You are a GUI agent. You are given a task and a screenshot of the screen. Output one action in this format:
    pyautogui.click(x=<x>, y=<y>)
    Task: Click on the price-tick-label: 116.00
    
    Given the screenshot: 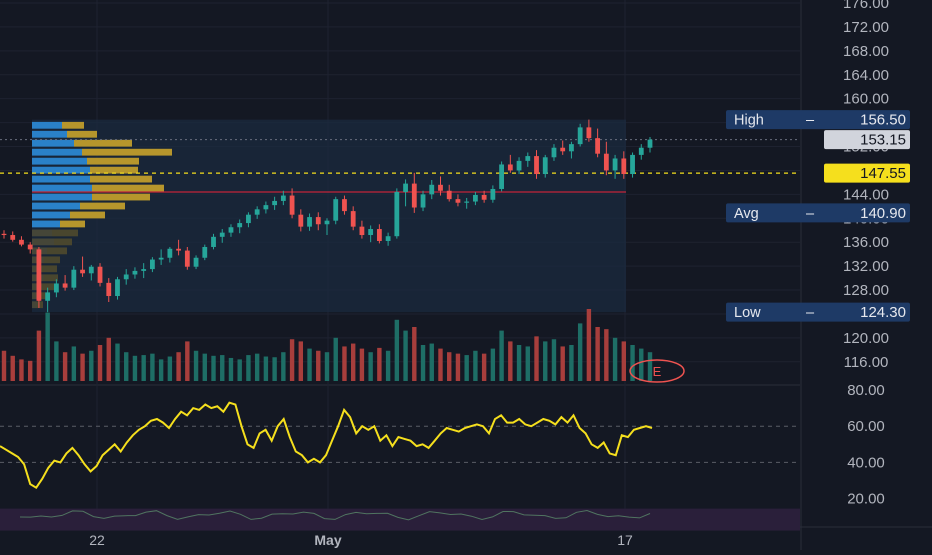 What is the action you would take?
    pyautogui.click(x=866, y=362)
    